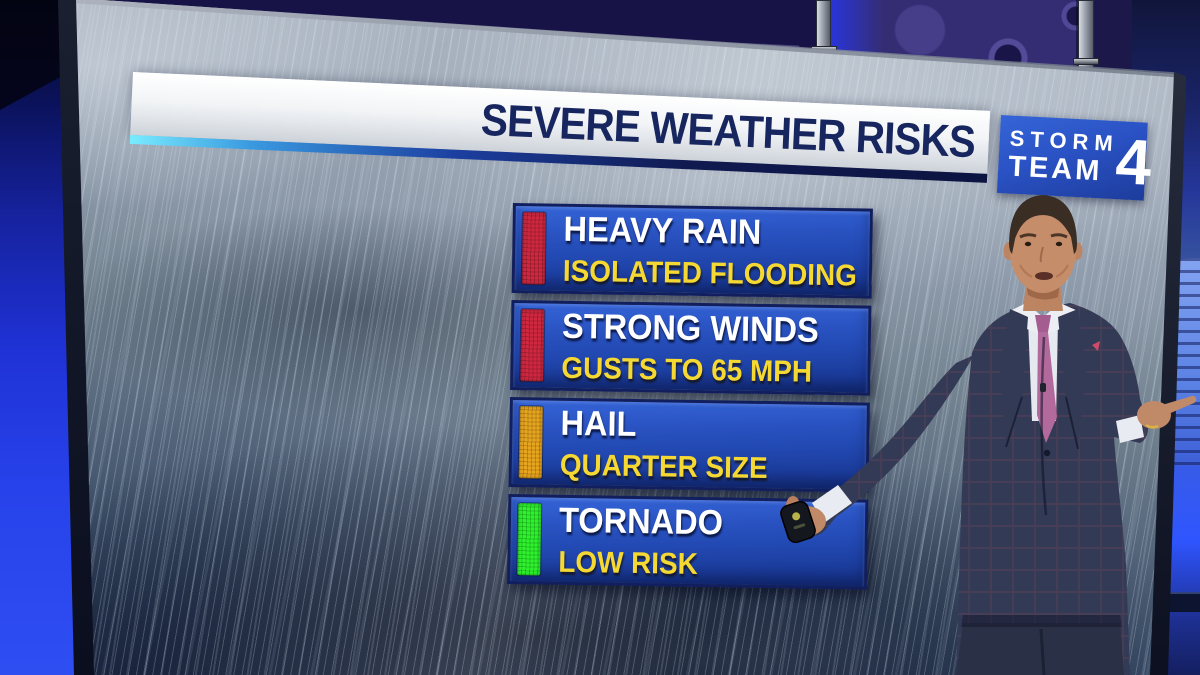  What do you see at coordinates (877, 449) in the screenshot?
I see `presenter-right-arm` at bounding box center [877, 449].